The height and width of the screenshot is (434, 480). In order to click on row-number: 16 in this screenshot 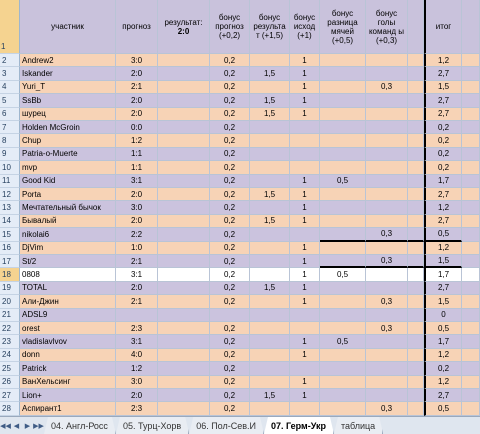, I will do `click(10, 248)`.